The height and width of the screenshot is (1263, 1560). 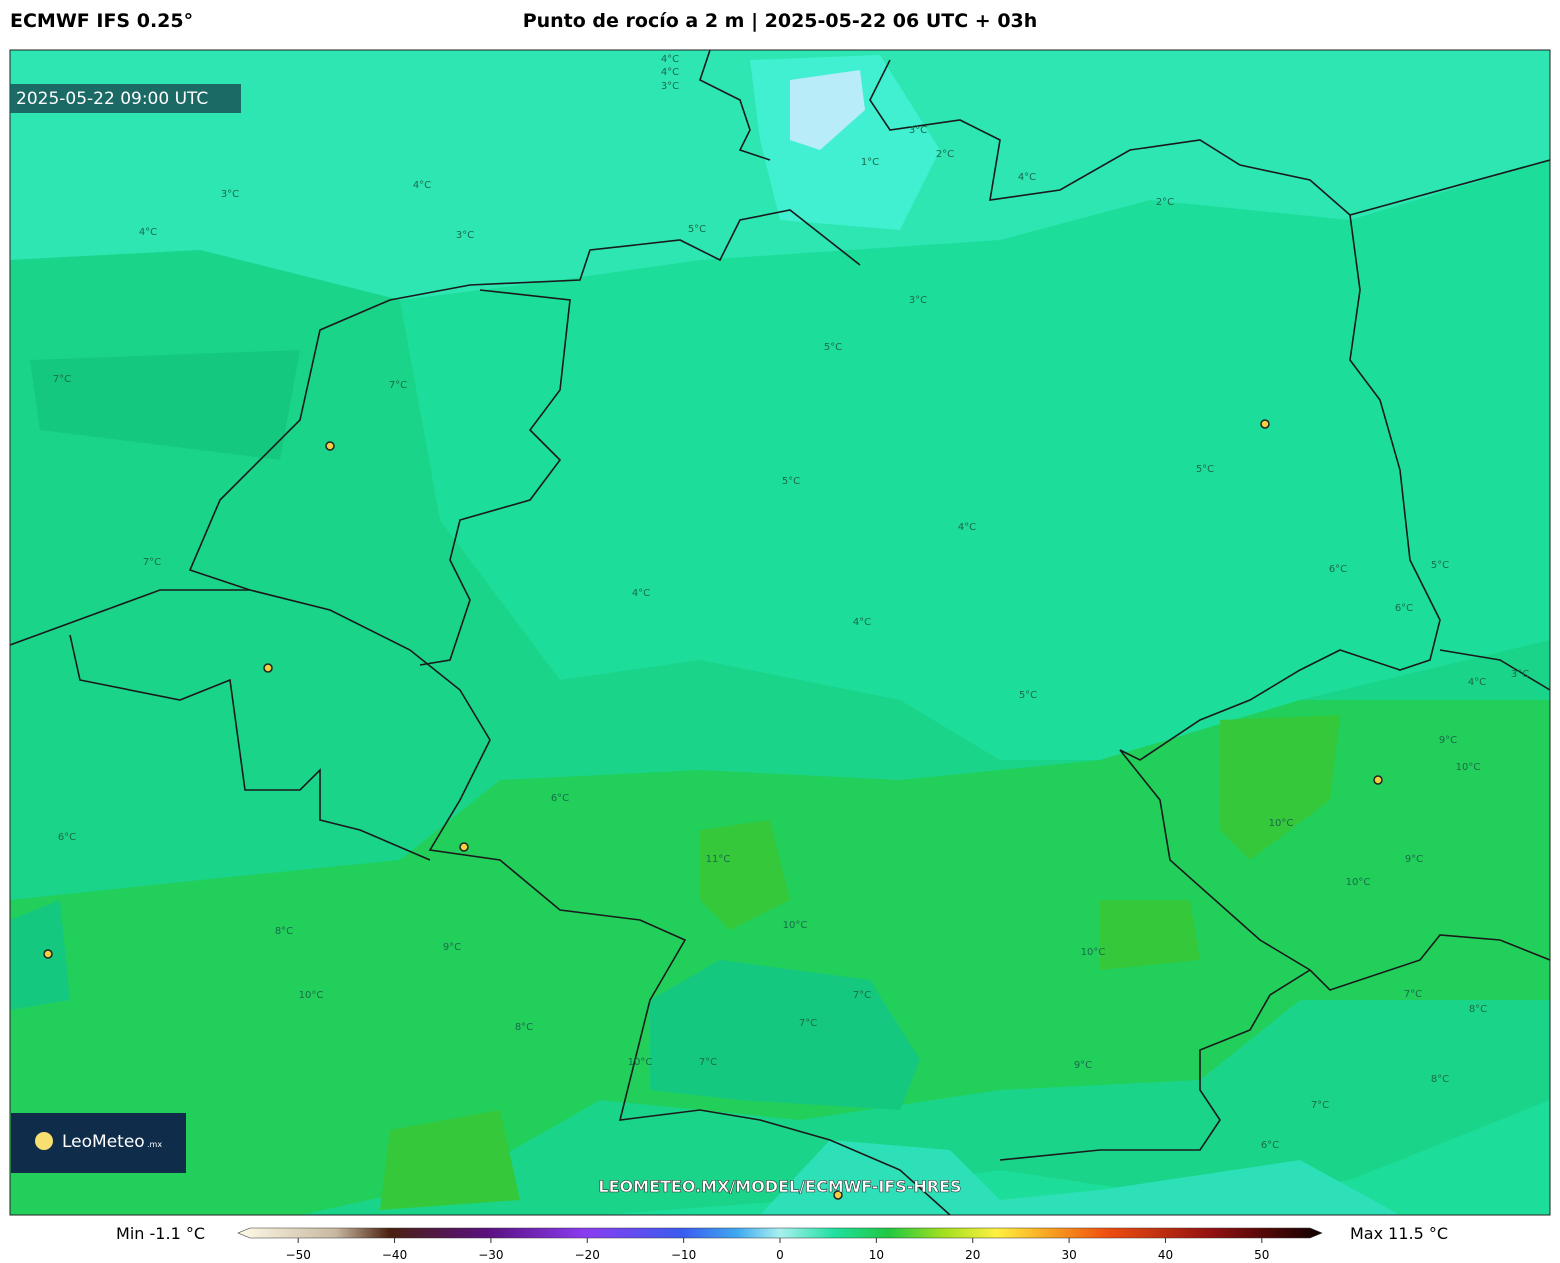 What do you see at coordinates (780, 1233) in the screenshot?
I see `colorbar` at bounding box center [780, 1233].